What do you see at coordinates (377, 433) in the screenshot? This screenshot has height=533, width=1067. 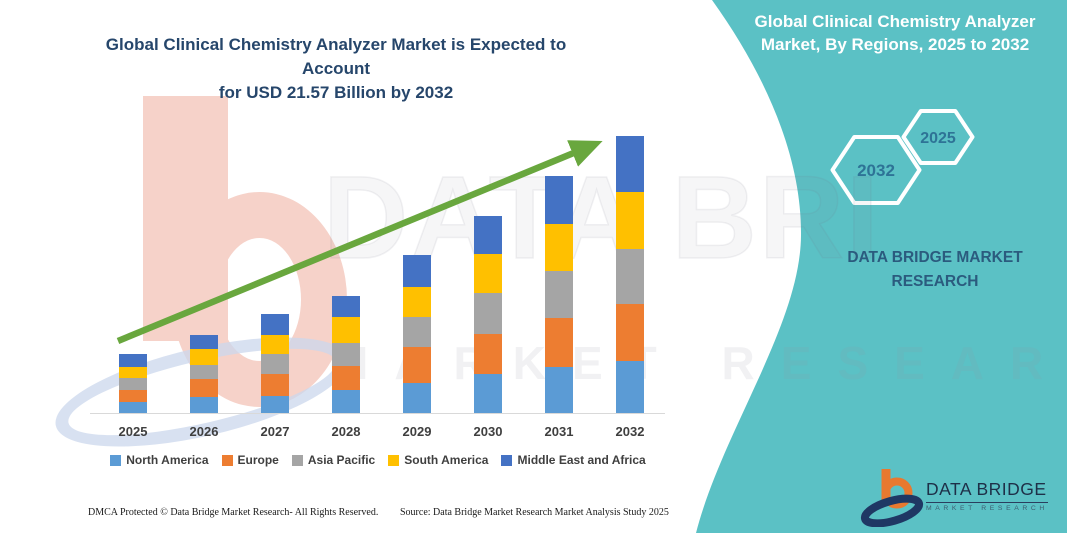 I see `x-axis-labels: 2025 2026 2027 2028 2029 2030 2031 2032` at bounding box center [377, 433].